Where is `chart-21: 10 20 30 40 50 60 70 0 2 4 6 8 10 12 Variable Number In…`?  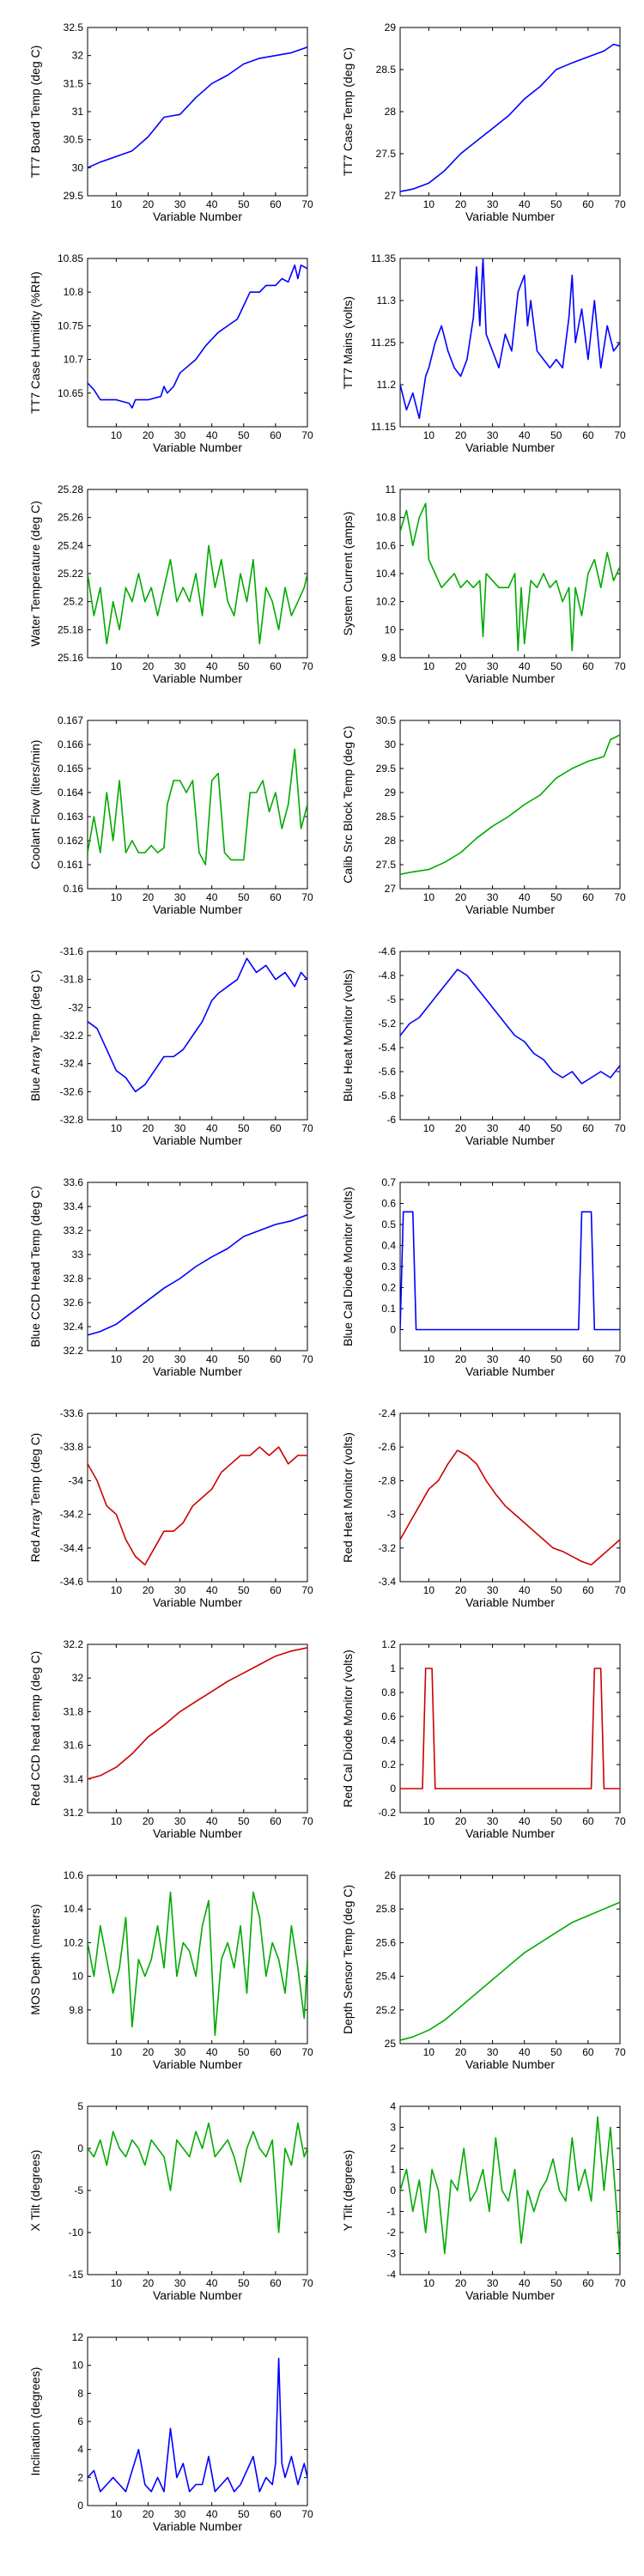
chart-21: 10 20 30 40 50 60 70 0 2 4 6 8 10 12 Variable Number In… is located at coordinates (170, 2432).